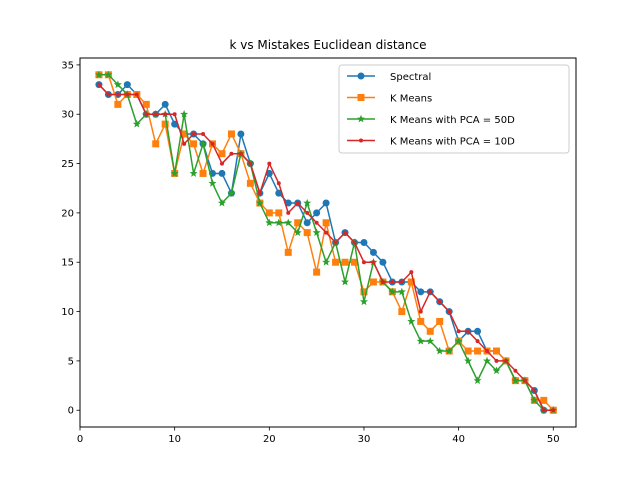 The image size is (640, 480). What do you see at coordinates (67, 115) in the screenshot?
I see `y-tick-label: 30` at bounding box center [67, 115].